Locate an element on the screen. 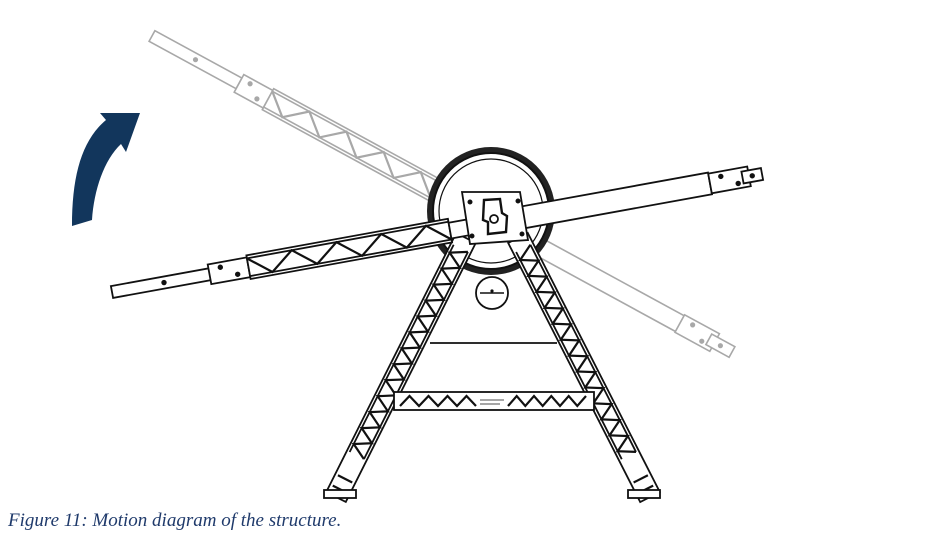  right-foot is located at coordinates (644, 494).